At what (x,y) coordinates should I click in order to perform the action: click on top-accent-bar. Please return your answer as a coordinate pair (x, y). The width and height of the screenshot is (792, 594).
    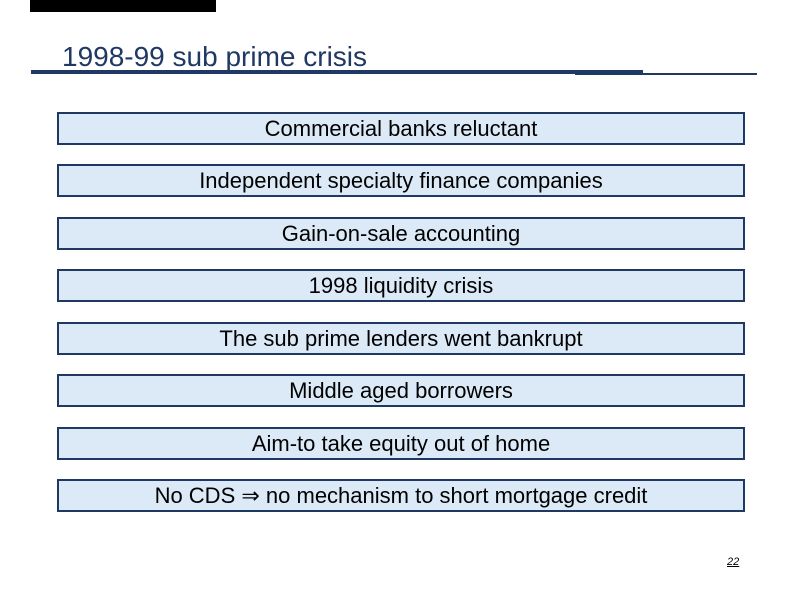
    Looking at the image, I should click on (123, 6).